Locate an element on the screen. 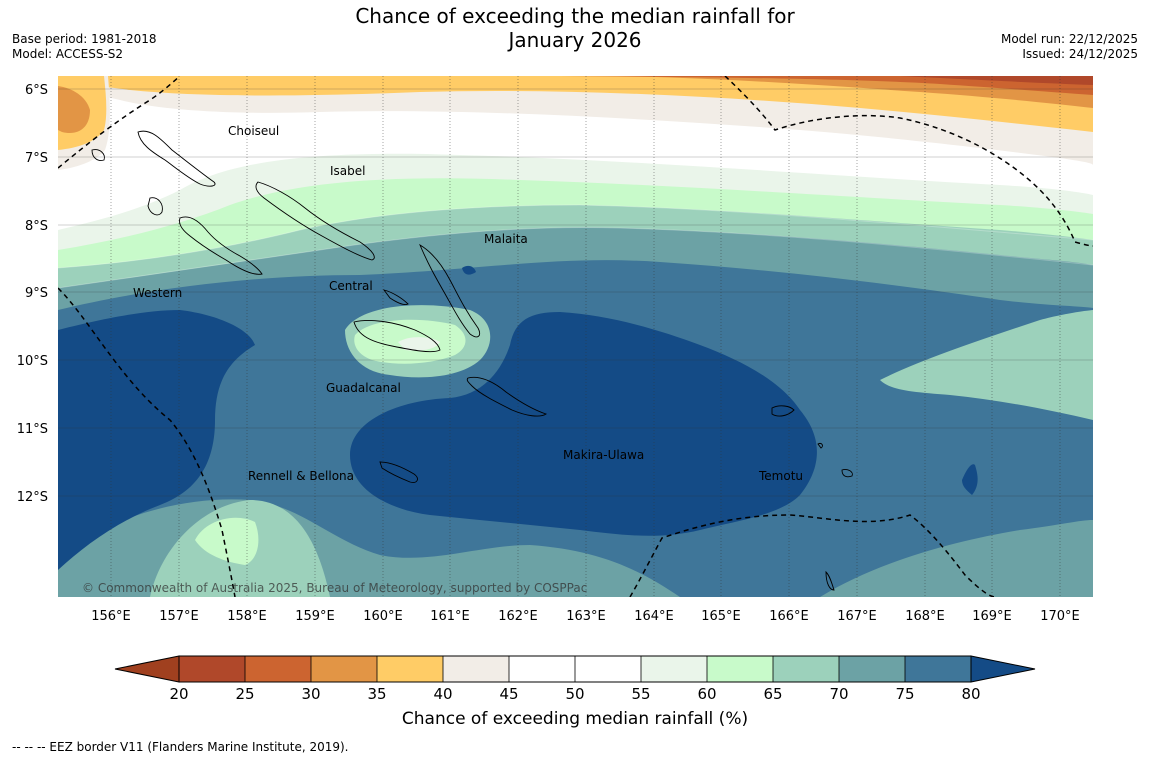 The image size is (1150, 758). colorbar-tick: 50 is located at coordinates (574, 692).